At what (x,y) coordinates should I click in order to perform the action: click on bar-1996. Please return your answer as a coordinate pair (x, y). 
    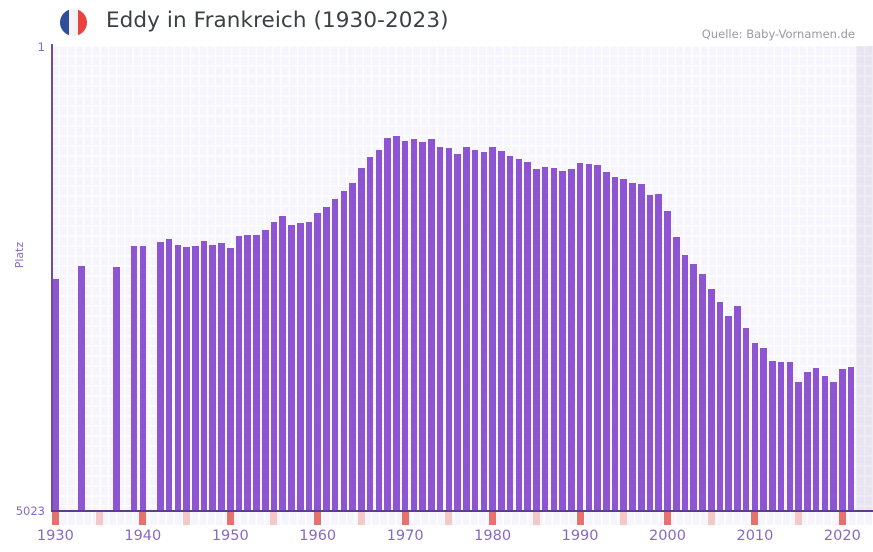
    Looking at the image, I should click on (632, 347).